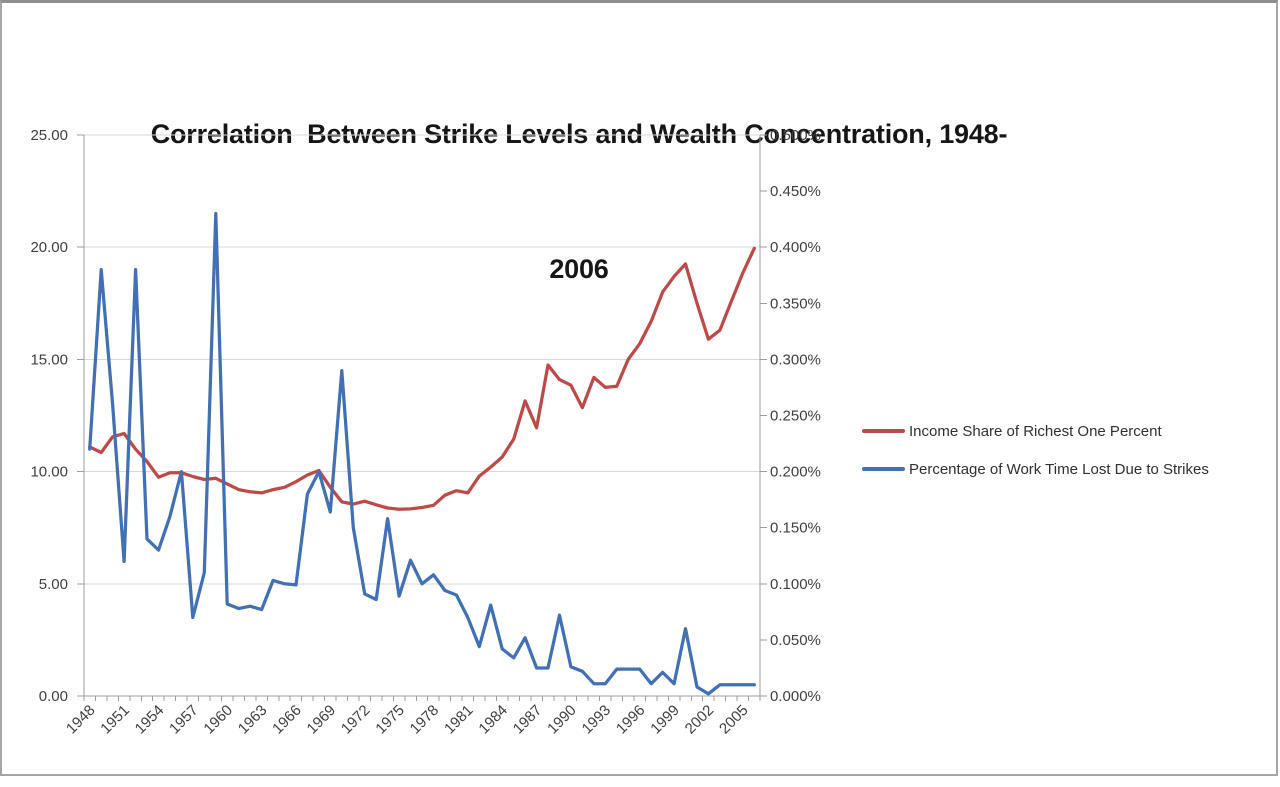 The height and width of the screenshot is (787, 1280). What do you see at coordinates (49, 247) in the screenshot?
I see `y-axis-left-label: 20.00` at bounding box center [49, 247].